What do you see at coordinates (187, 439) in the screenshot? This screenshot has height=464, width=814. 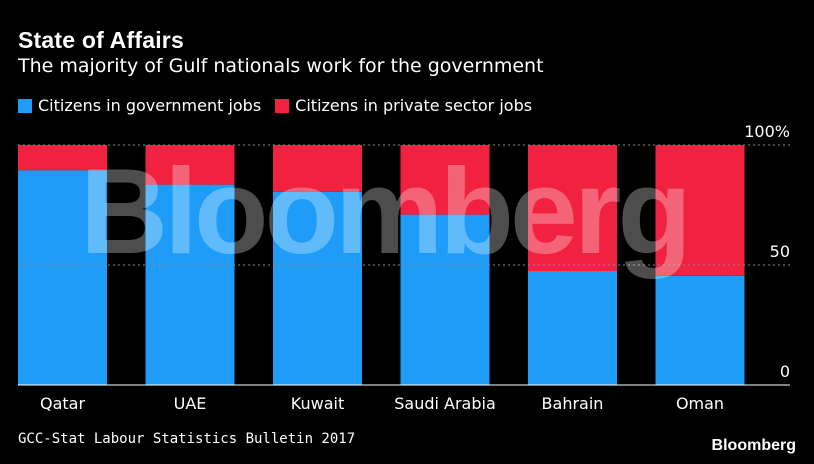 I see `source-note: GCC-Stat Labour Statistics Bulletin 2017` at bounding box center [187, 439].